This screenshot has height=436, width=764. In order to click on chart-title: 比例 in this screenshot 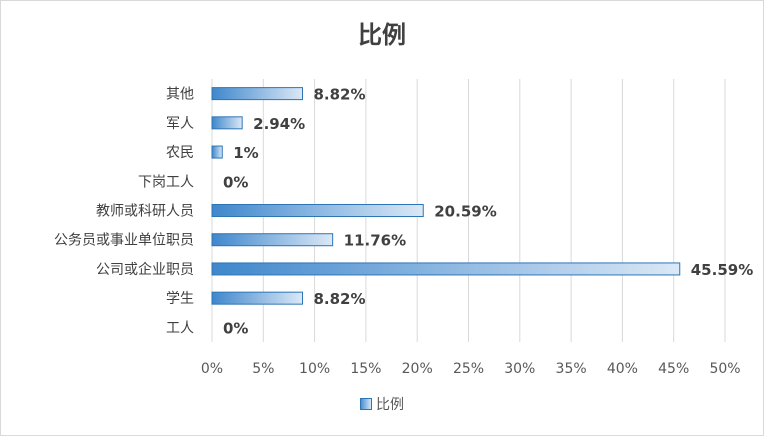, I will do `click(382, 35)`.